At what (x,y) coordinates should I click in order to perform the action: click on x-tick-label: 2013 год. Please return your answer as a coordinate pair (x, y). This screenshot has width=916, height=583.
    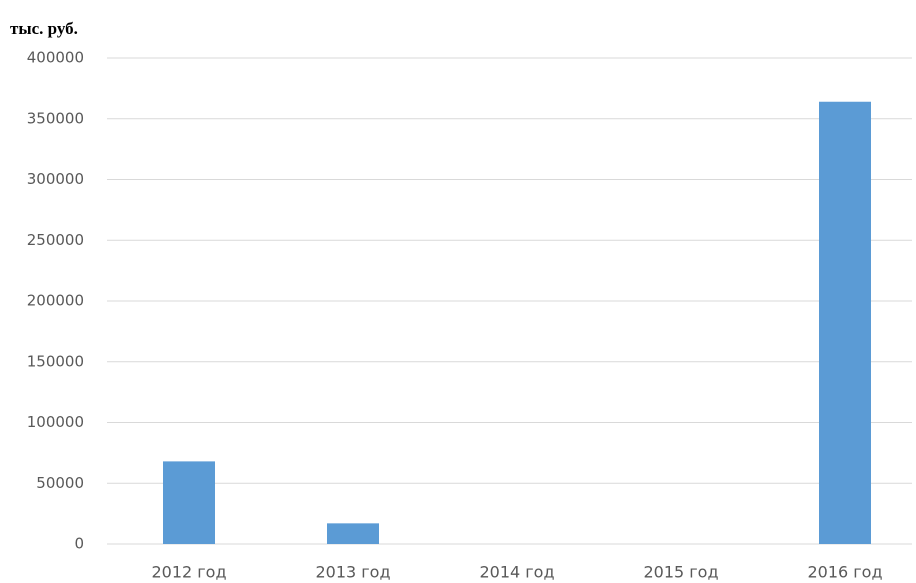
    Looking at the image, I should click on (352, 572).